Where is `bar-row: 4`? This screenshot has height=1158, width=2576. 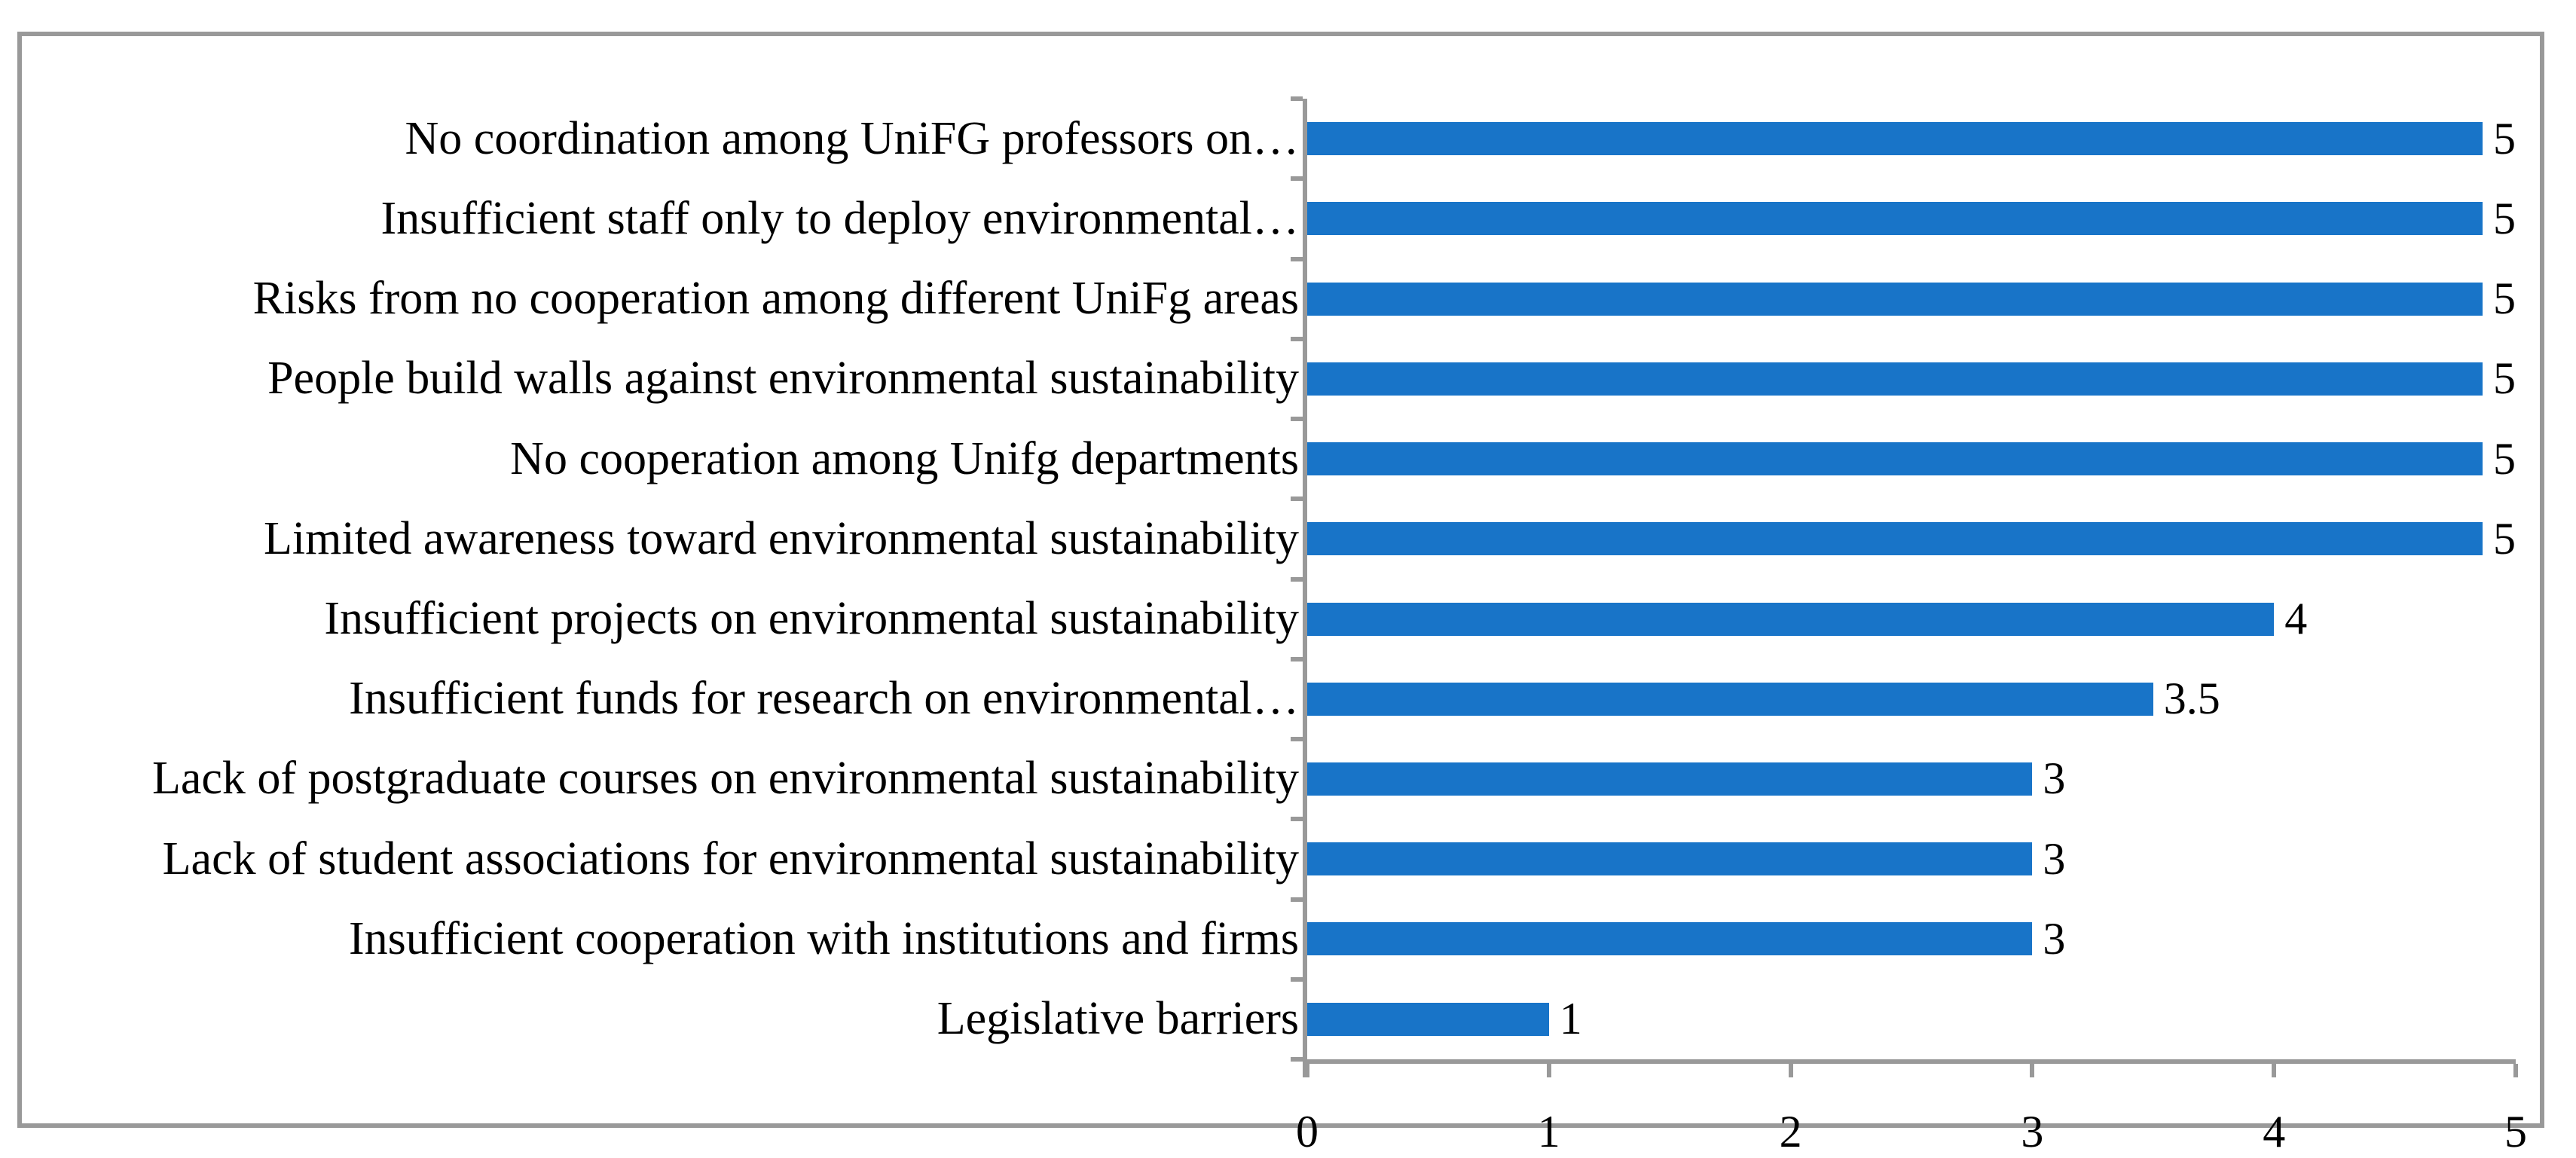 bar-row: 4 is located at coordinates (1912, 618).